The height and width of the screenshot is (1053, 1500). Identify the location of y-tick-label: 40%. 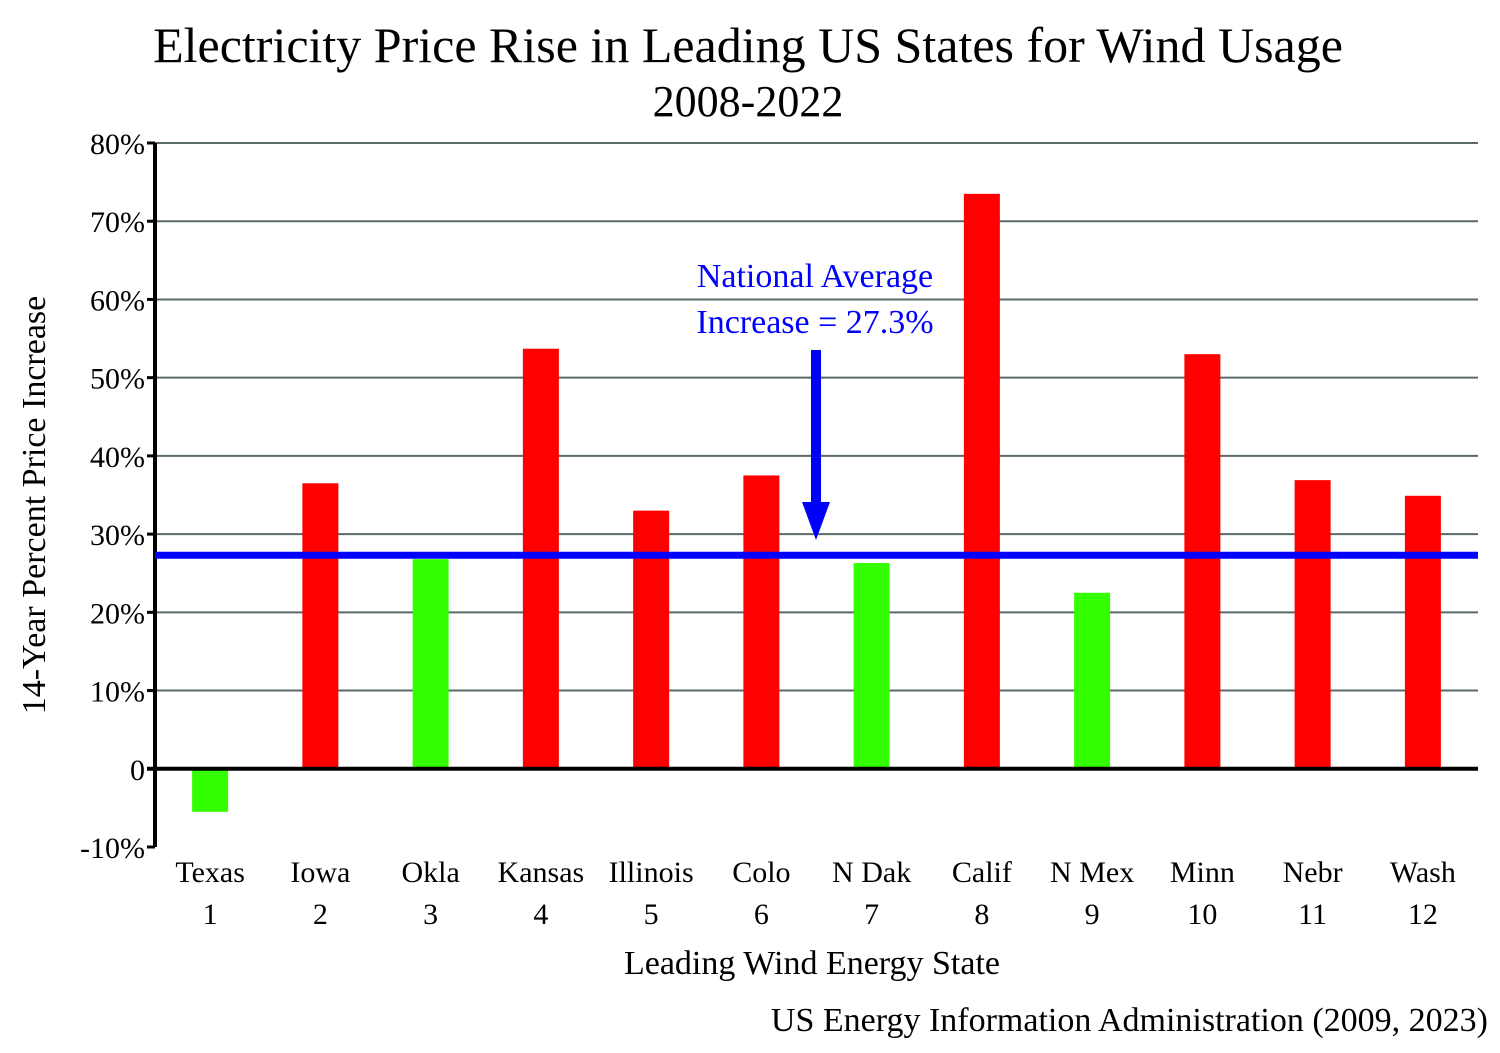
(117, 457).